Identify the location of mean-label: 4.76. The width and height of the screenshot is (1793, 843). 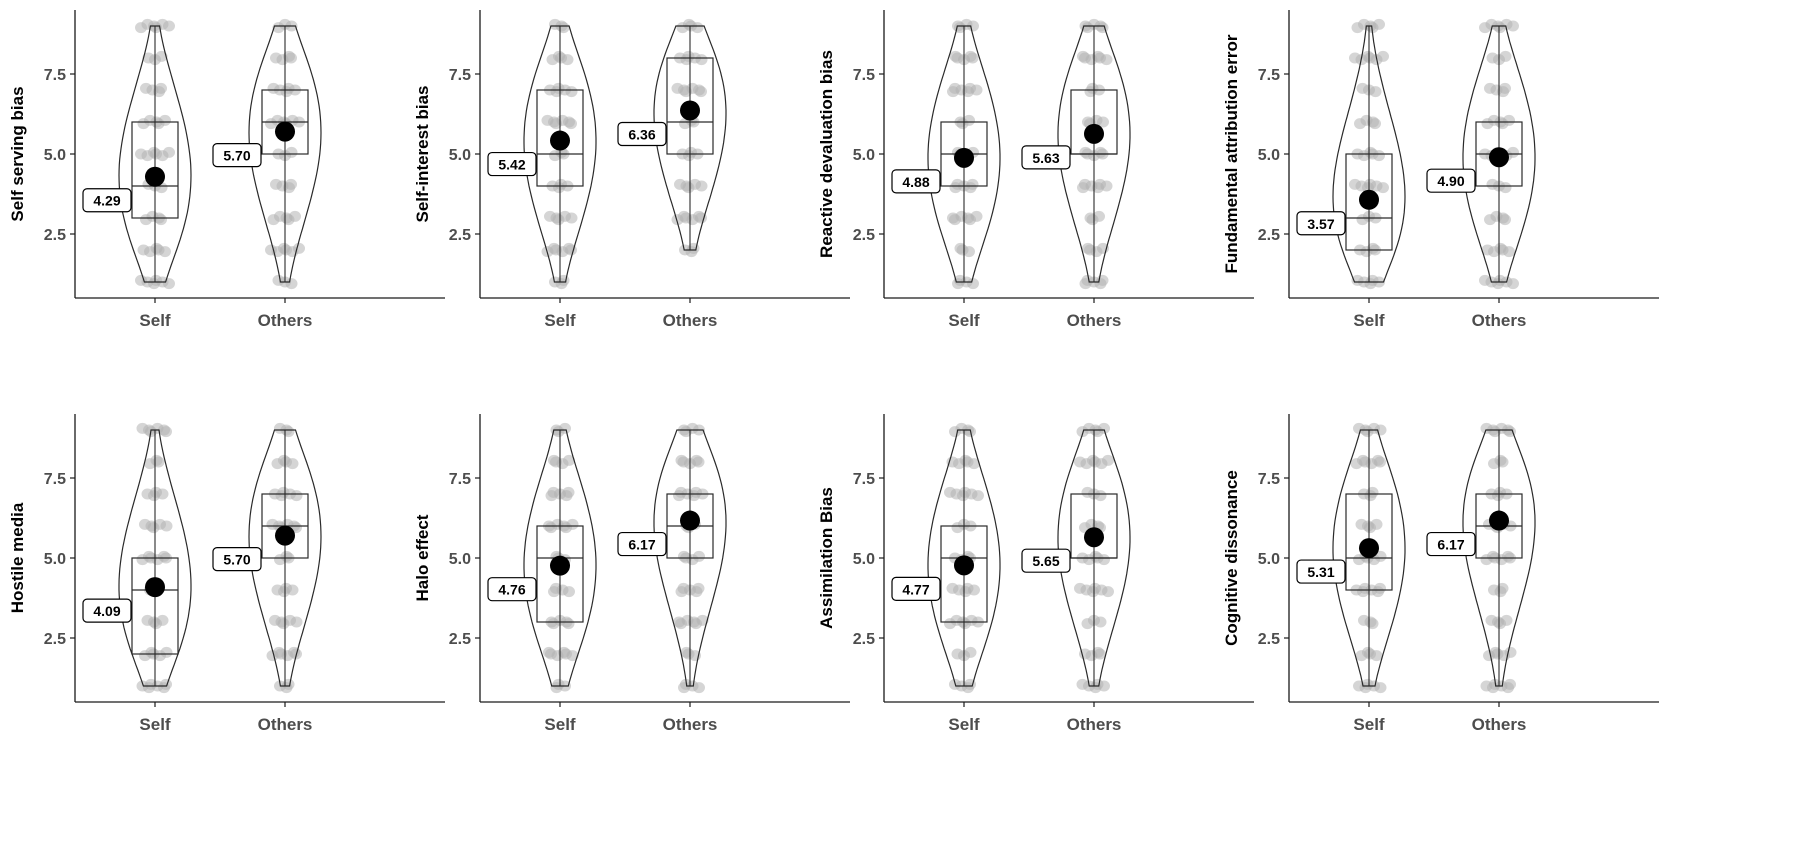
(511, 590).